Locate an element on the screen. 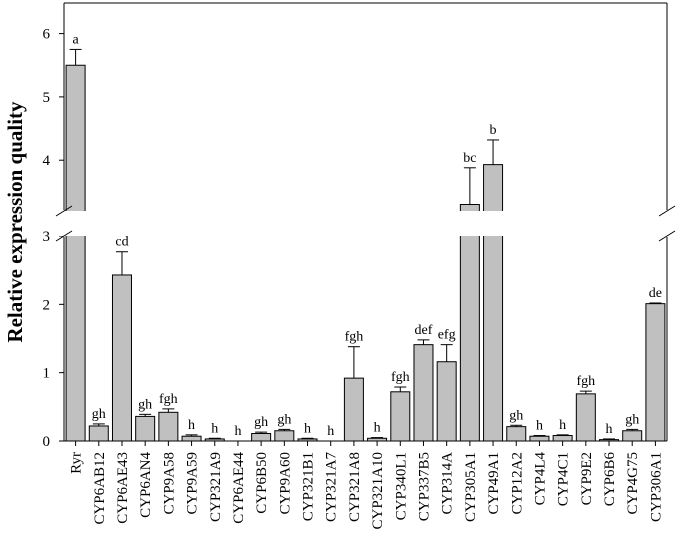 The width and height of the screenshot is (692, 548). x-tick-label: CYP49A1 is located at coordinates (494, 483).